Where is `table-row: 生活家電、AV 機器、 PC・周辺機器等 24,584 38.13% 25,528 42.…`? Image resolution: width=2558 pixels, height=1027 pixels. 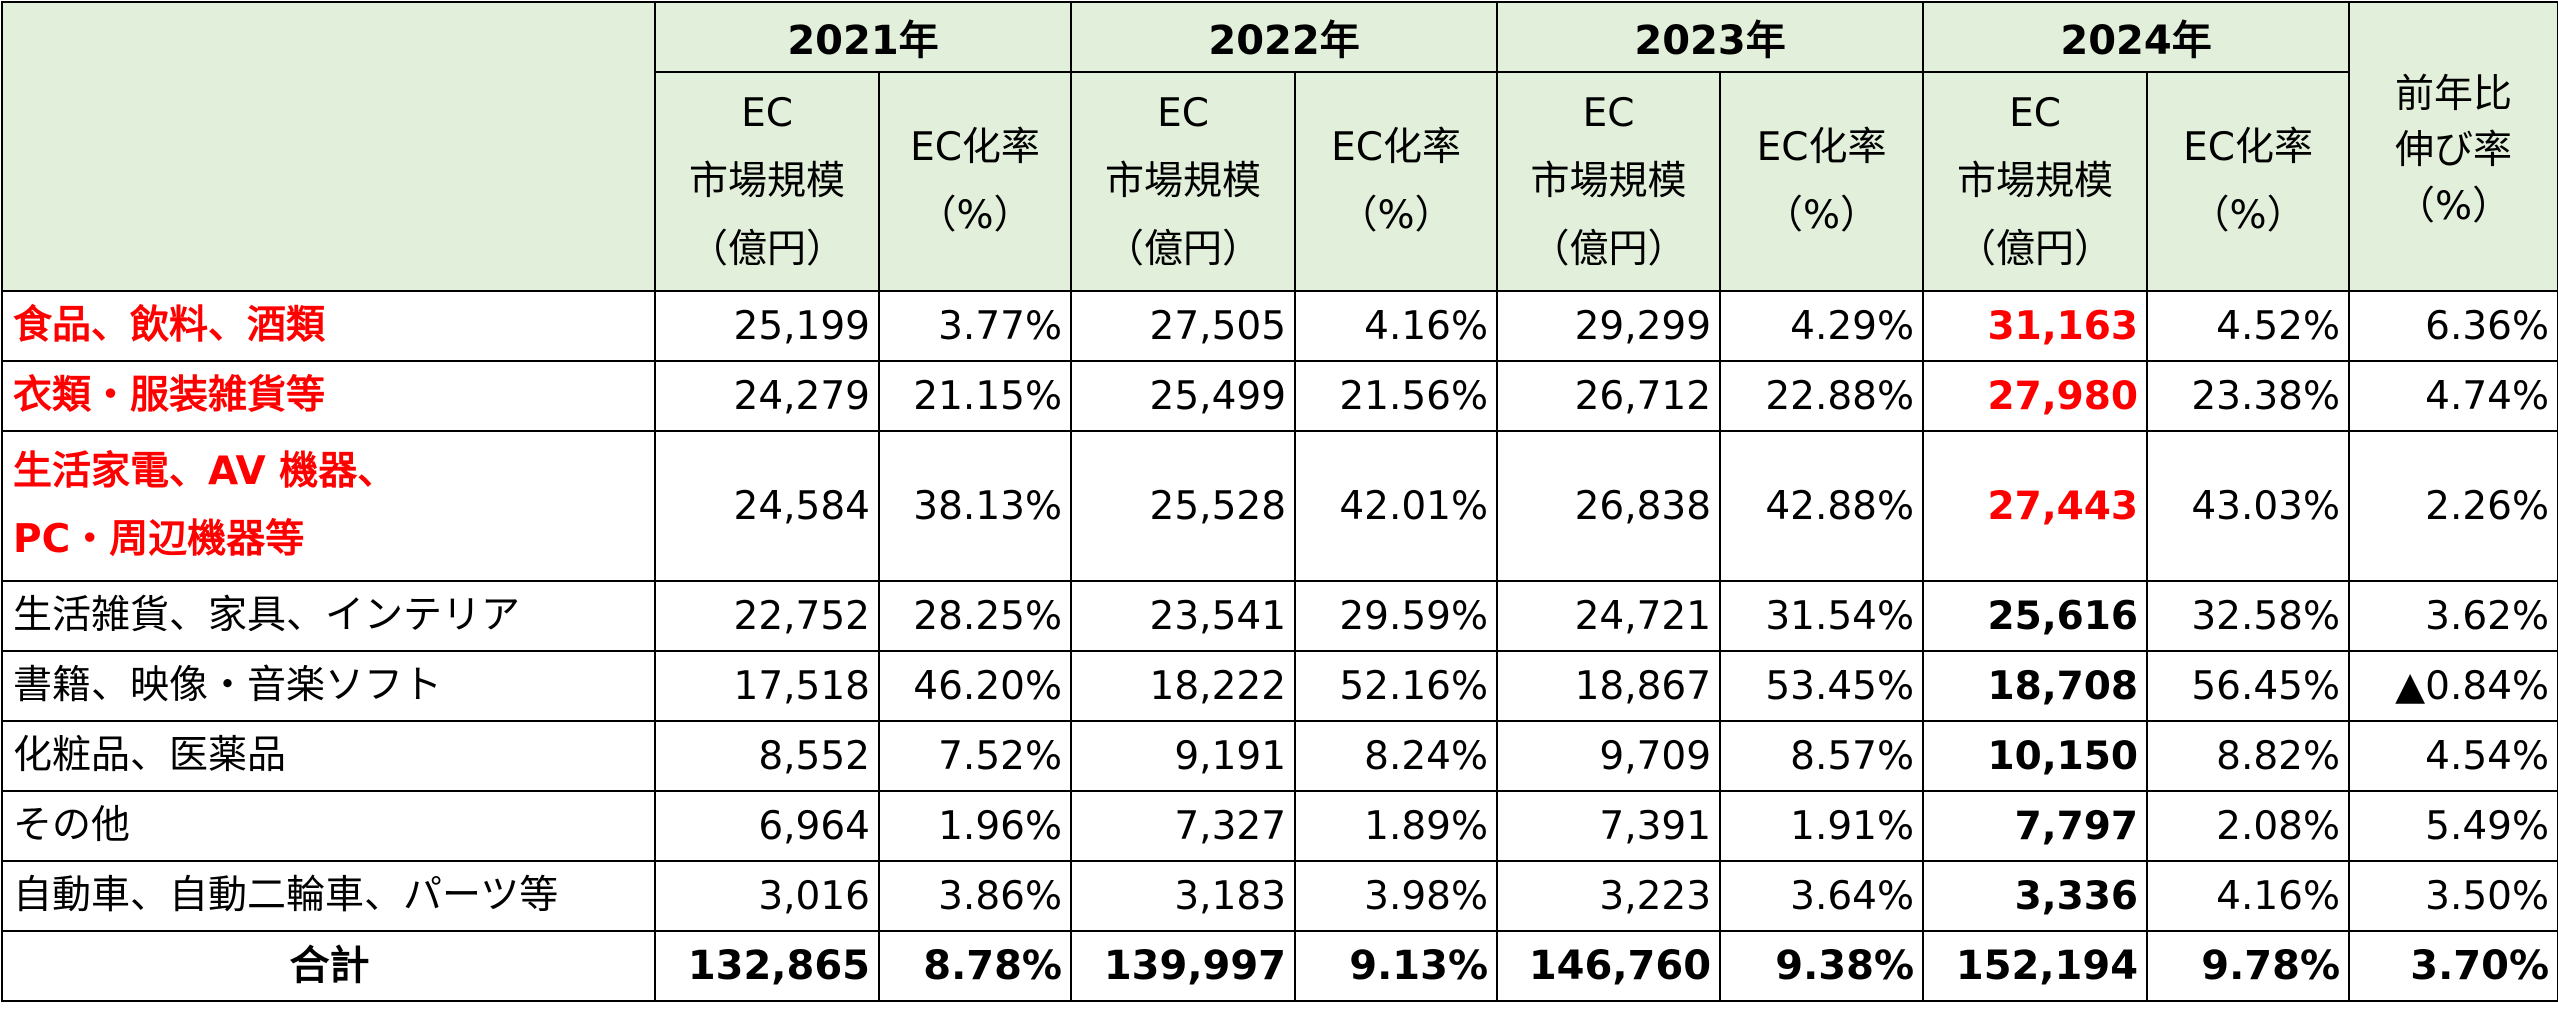 table-row: 生活家電、AV 機器、 PC・周辺機器等 24,584 38.13% 25,528 42.… is located at coordinates (1279, 506).